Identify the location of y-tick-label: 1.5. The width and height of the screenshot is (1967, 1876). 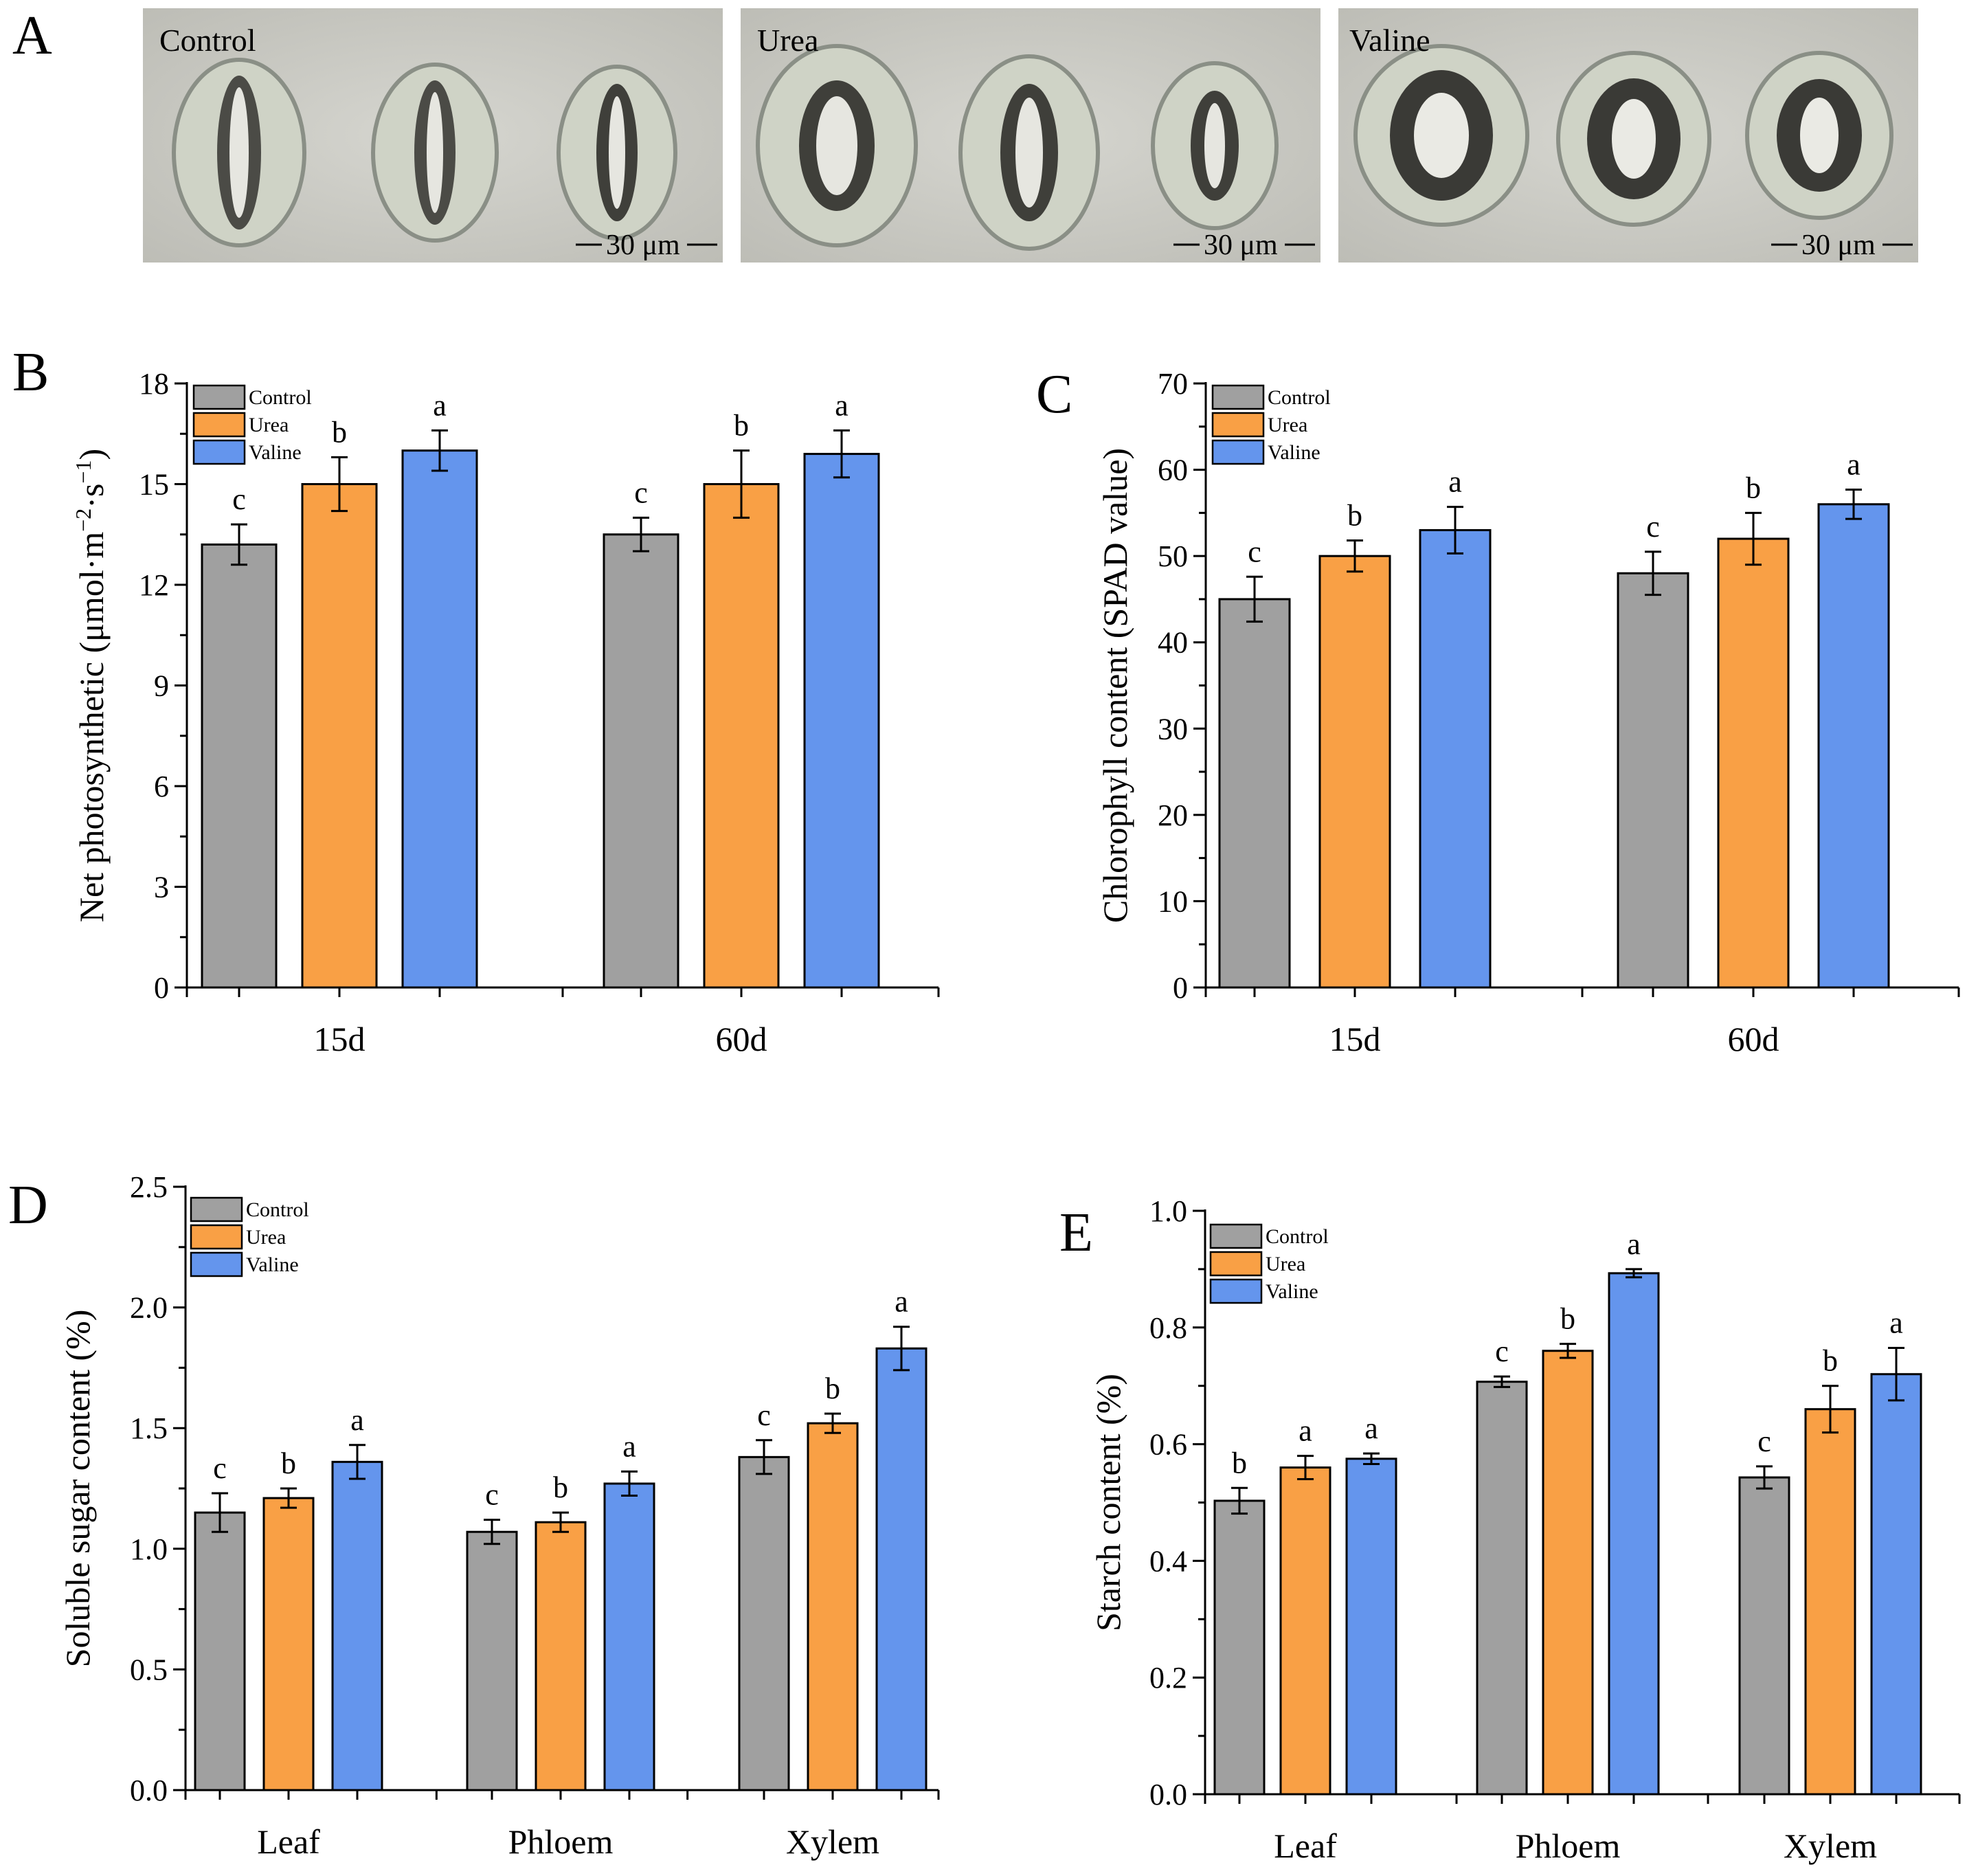
(149, 1428).